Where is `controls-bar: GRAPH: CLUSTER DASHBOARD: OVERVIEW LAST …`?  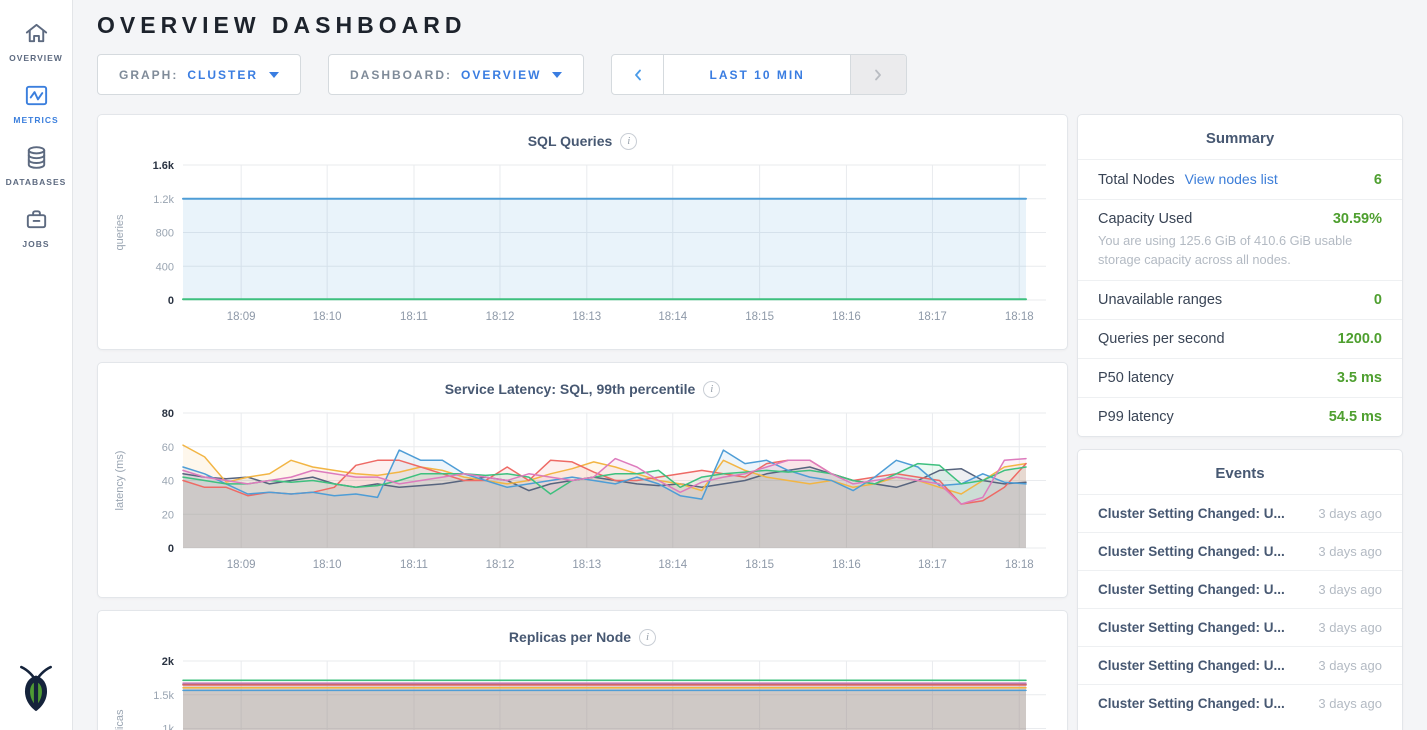
controls-bar: GRAPH: CLUSTER DASHBOARD: OVERVIEW LAST … is located at coordinates (750, 74).